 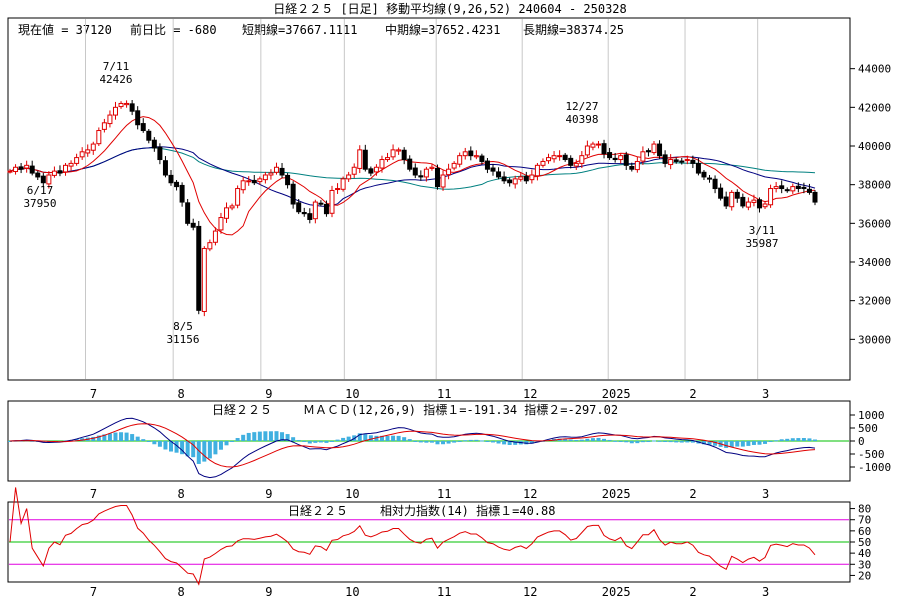 I want to click on macd-tick-label: 1000, so click(x=871, y=415).